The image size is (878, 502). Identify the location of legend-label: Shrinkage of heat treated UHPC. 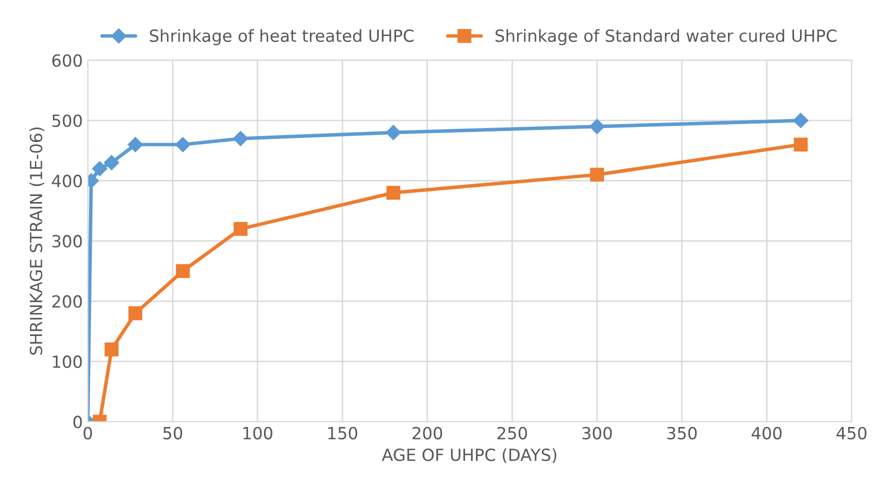
(282, 37).